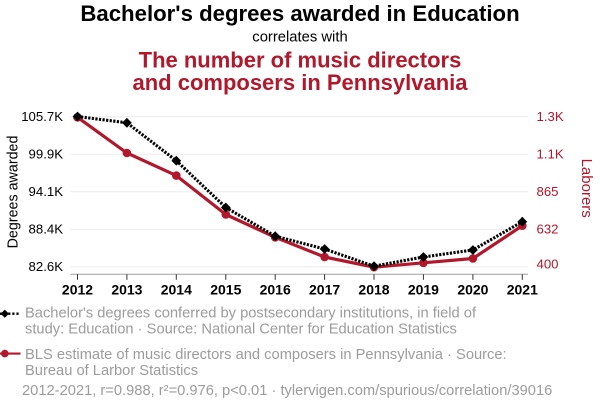 The height and width of the screenshot is (414, 600). What do you see at coordinates (46, 153) in the screenshot?
I see `svg-text: 99.9K` at bounding box center [46, 153].